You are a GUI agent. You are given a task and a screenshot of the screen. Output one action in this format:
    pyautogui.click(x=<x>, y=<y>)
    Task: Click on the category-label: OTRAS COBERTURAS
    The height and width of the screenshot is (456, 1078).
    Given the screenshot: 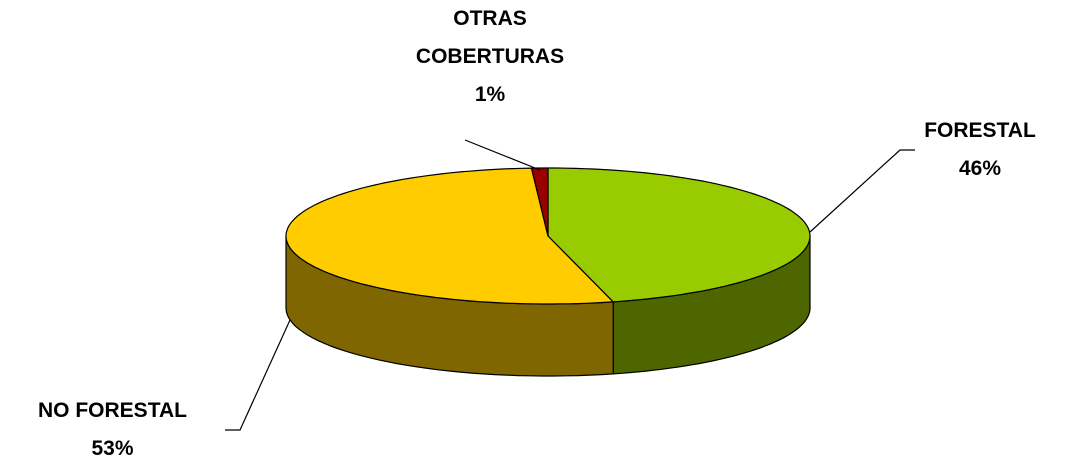 What is the action you would take?
    pyautogui.click(x=490, y=37)
    